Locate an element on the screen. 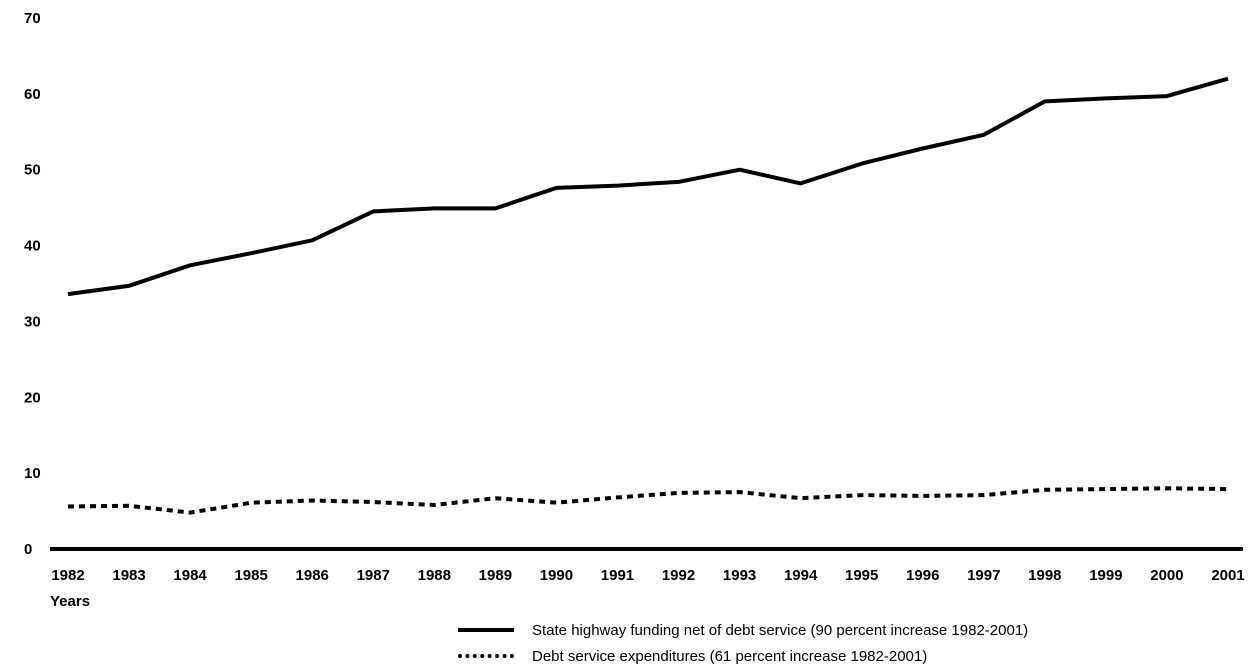 The image size is (1255, 669). y-tick-label: 30 is located at coordinates (32, 321).